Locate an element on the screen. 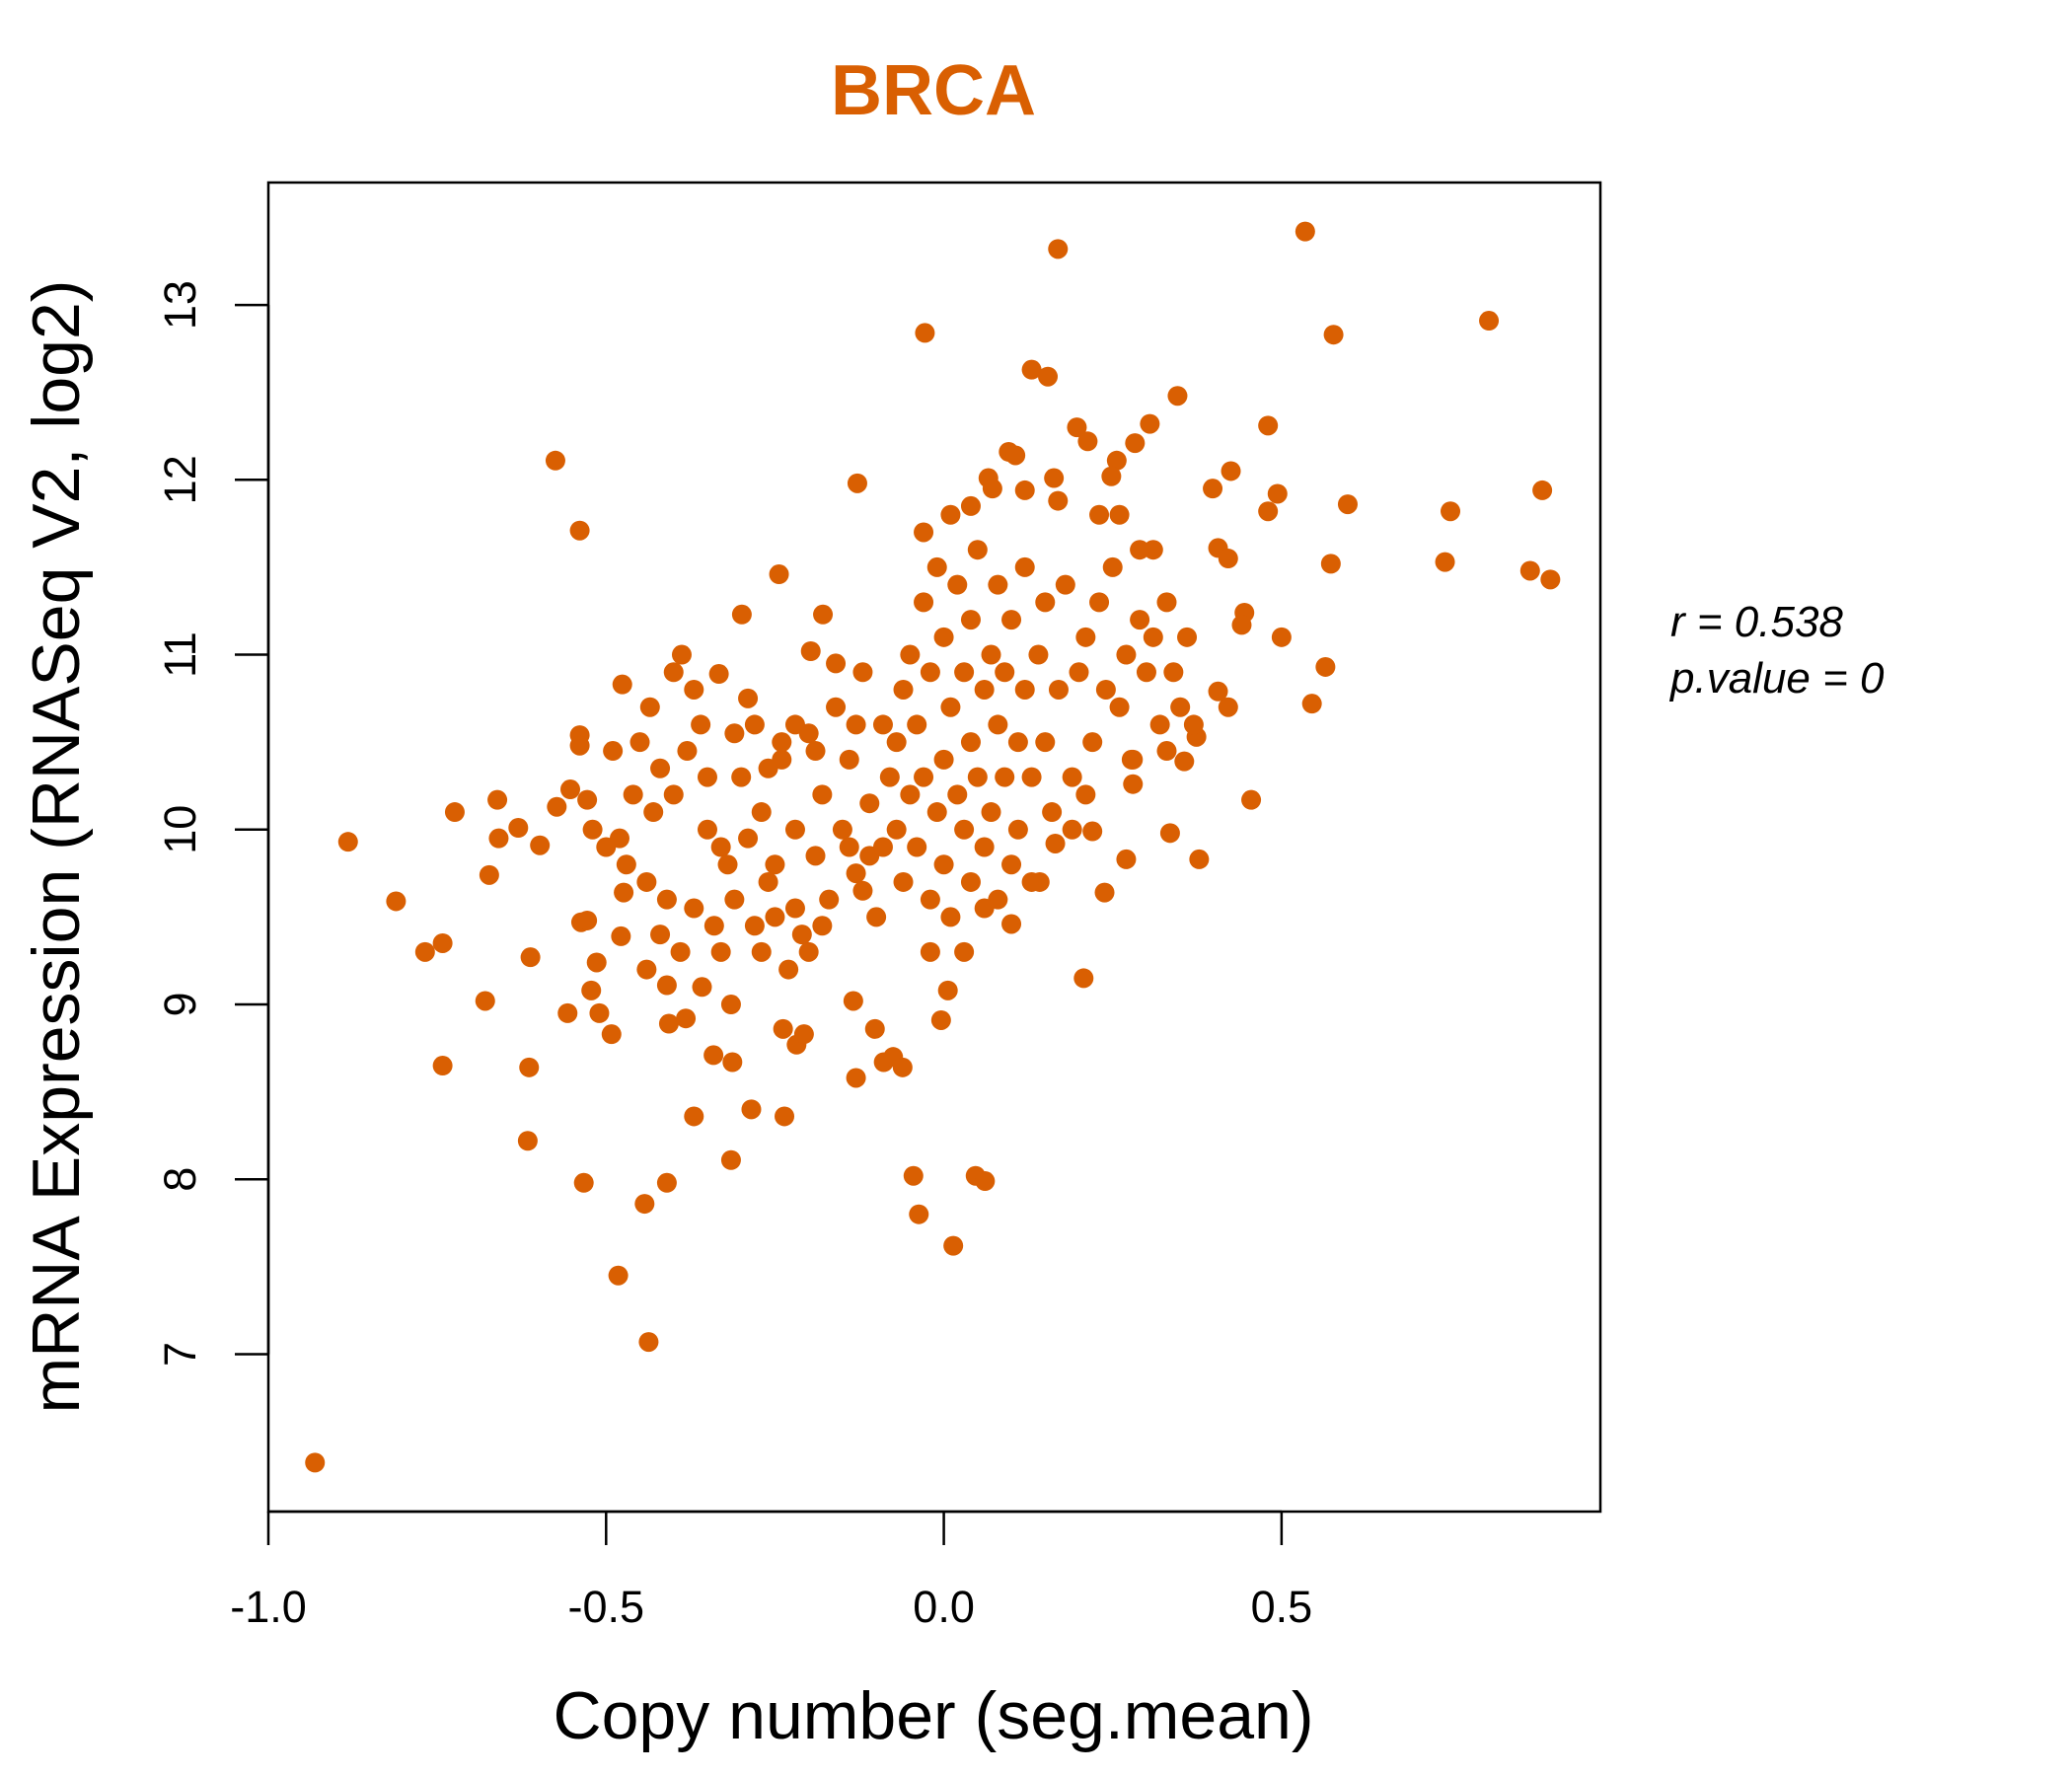 This screenshot has width=2072, height=1776. x-tick-label: -0.5 is located at coordinates (607, 1607).